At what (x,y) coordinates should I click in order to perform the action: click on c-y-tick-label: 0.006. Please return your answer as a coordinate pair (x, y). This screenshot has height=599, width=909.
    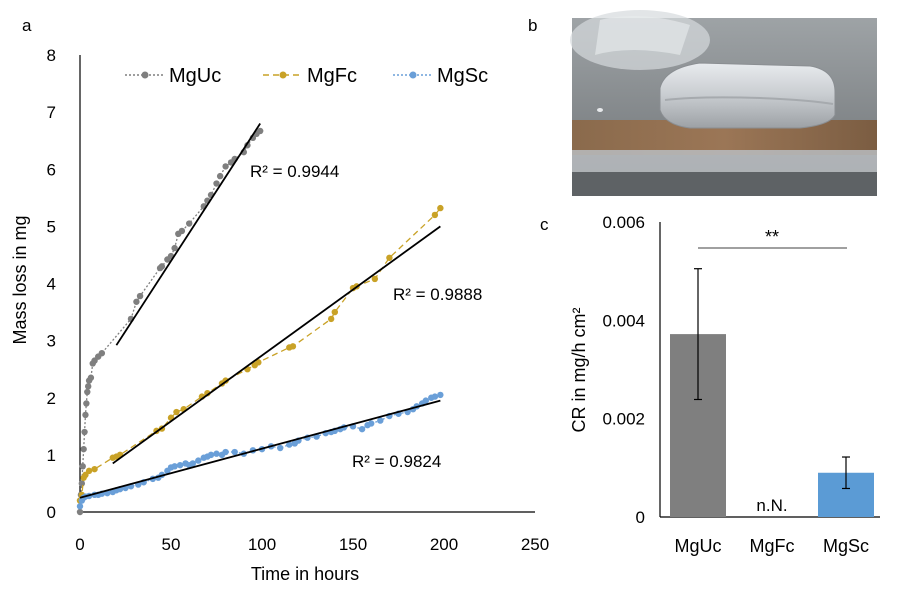
    Looking at the image, I should click on (623, 222).